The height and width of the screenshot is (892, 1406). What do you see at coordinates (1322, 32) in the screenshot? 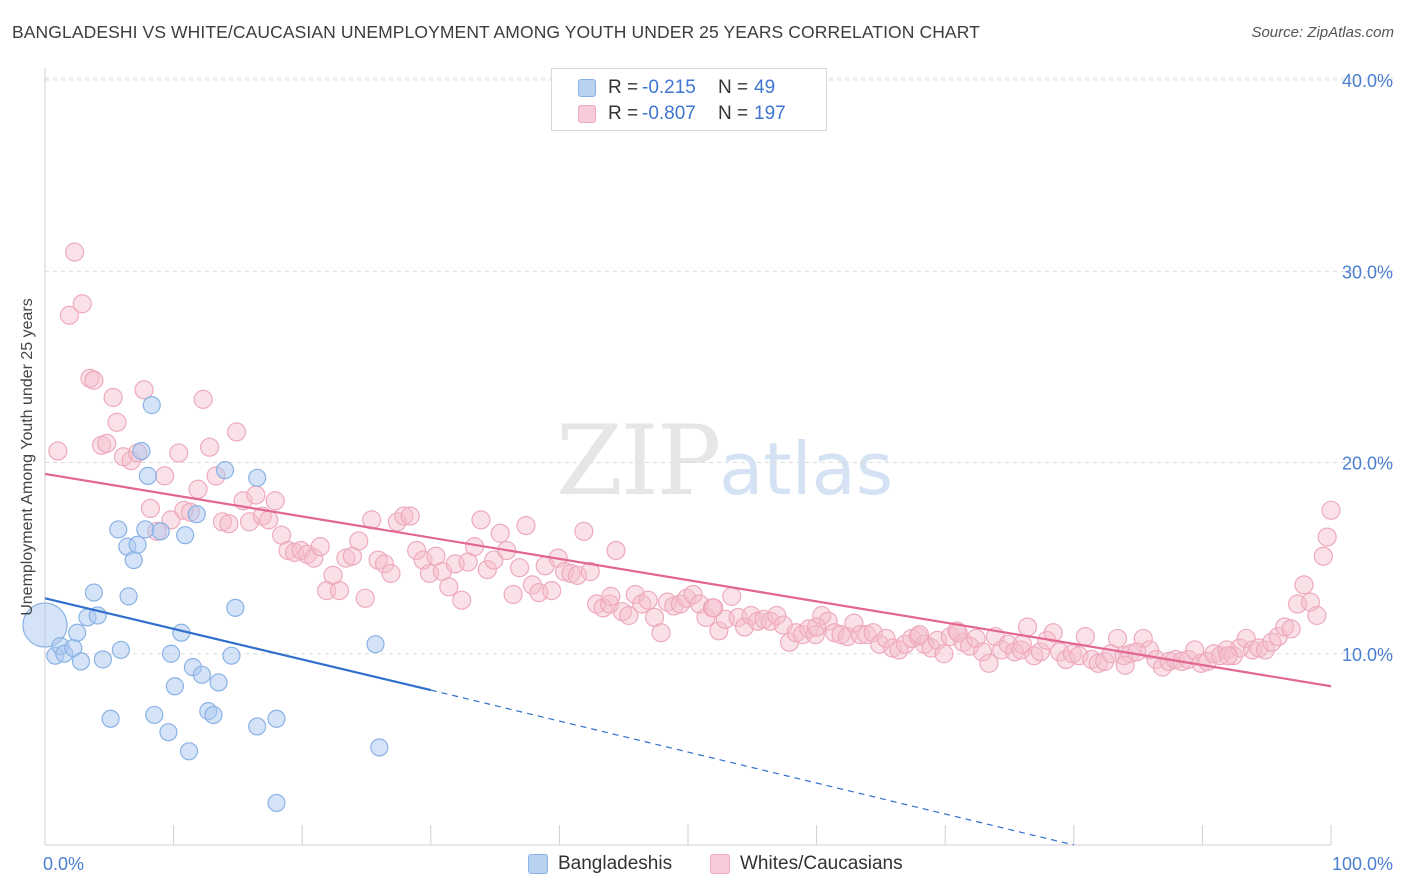
I see `source-label: Source: ZipAtlas.com` at bounding box center [1322, 32].